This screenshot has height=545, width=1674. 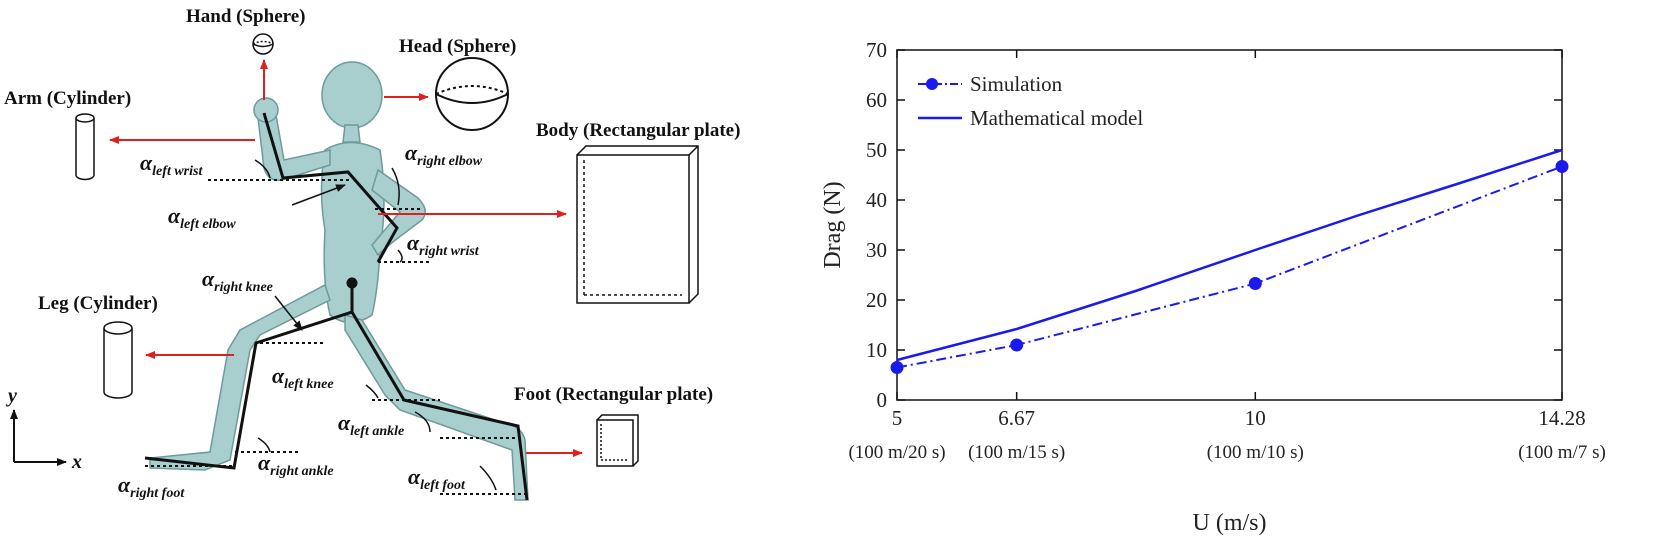 I want to click on y-tick-label: 70, so click(x=876, y=50).